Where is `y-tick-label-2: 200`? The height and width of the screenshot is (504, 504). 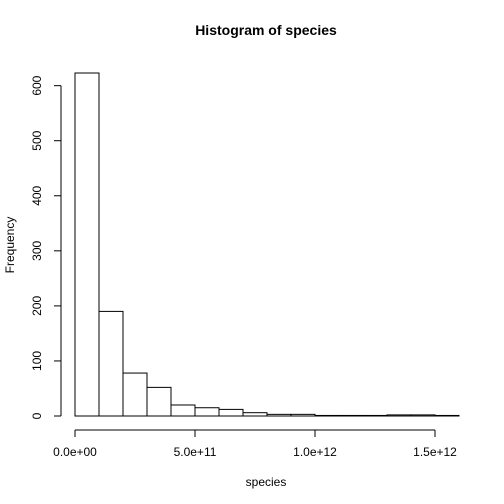 y-tick-label-2: 200 is located at coordinates (37, 306).